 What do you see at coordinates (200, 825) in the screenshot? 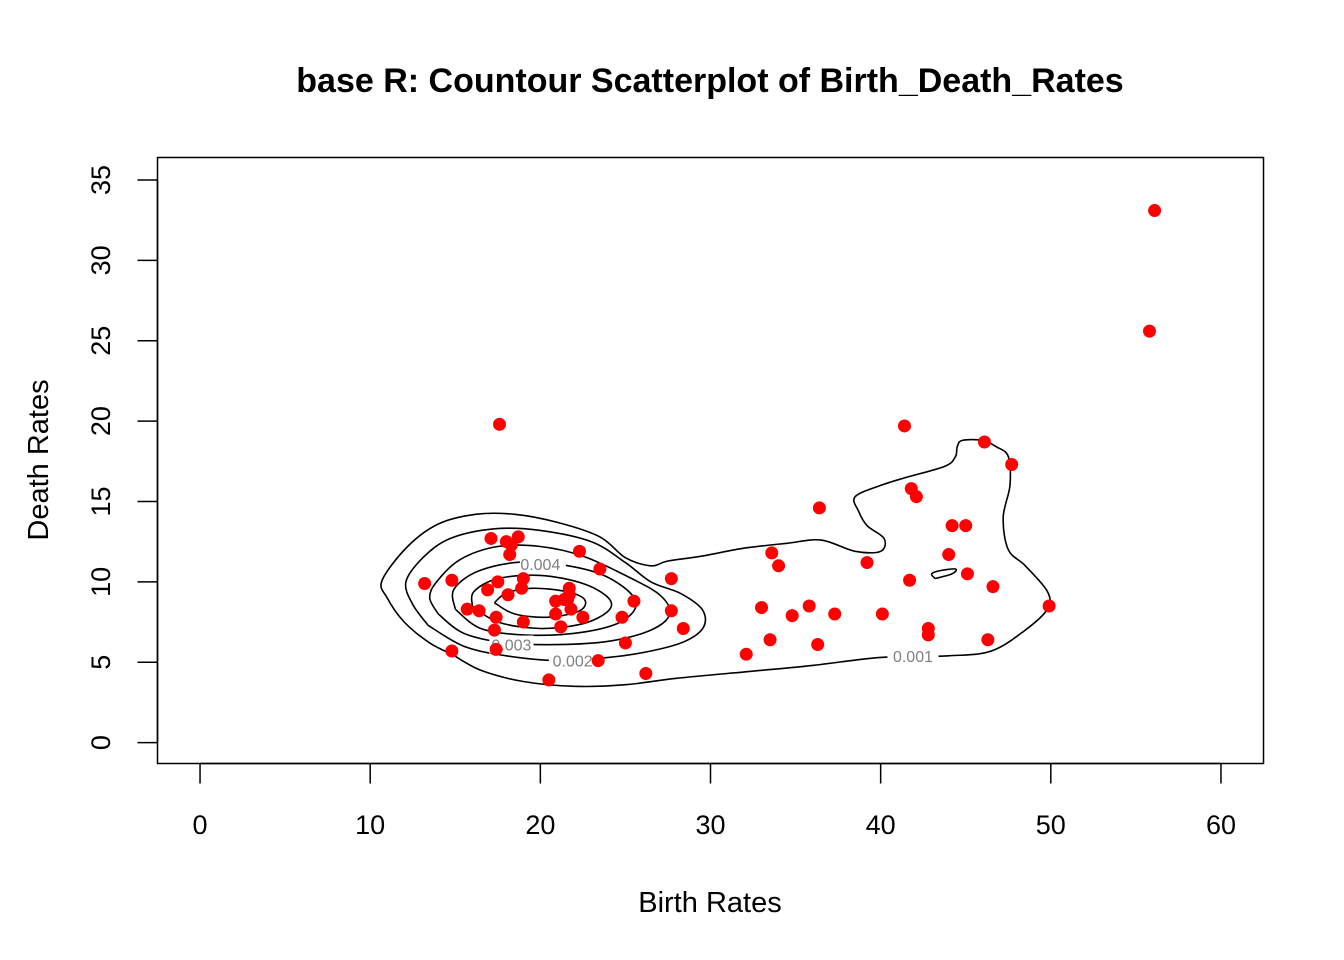
I see `x-tick-label: 0` at bounding box center [200, 825].